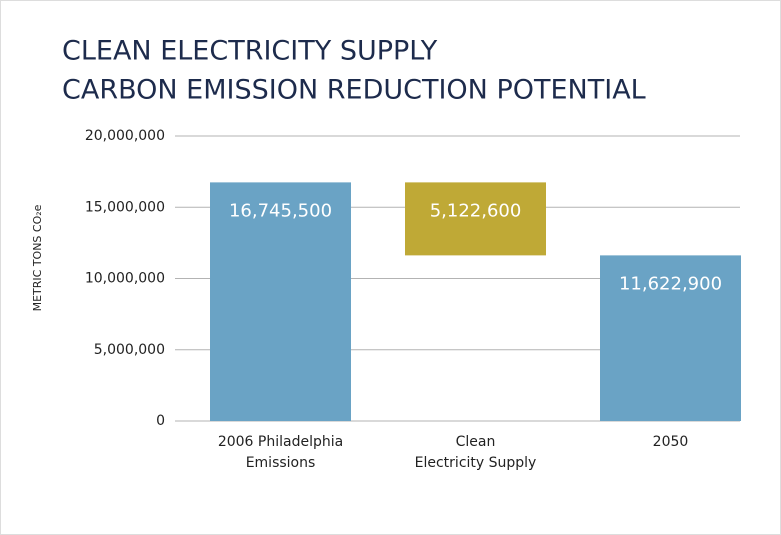 Image resolution: width=781 pixels, height=535 pixels. What do you see at coordinates (125, 279) in the screenshot?
I see `y-tick-label: 10,000,000` at bounding box center [125, 279].